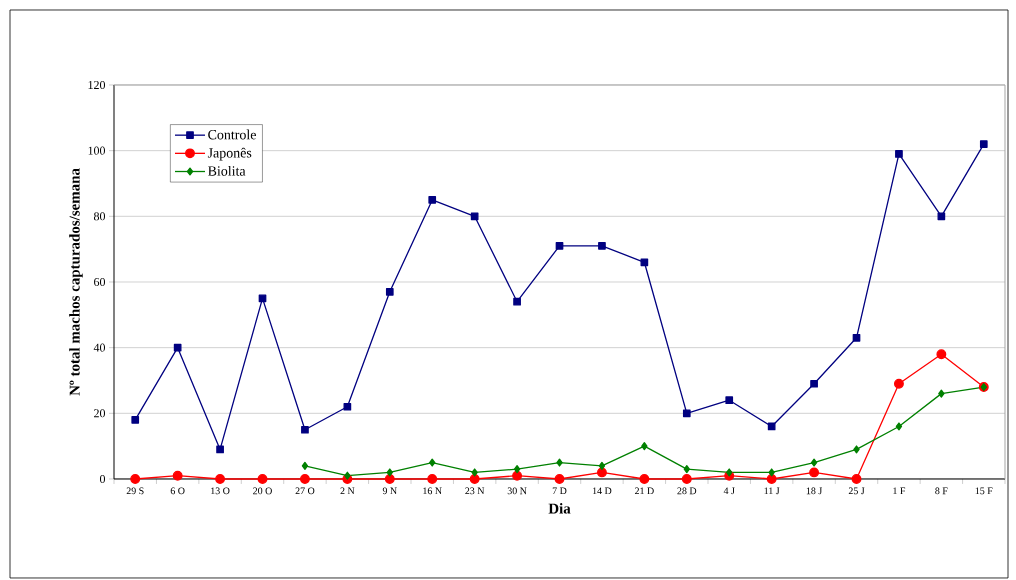  What do you see at coordinates (687, 491) in the screenshot?
I see `x-tick-label: 28 D` at bounding box center [687, 491].